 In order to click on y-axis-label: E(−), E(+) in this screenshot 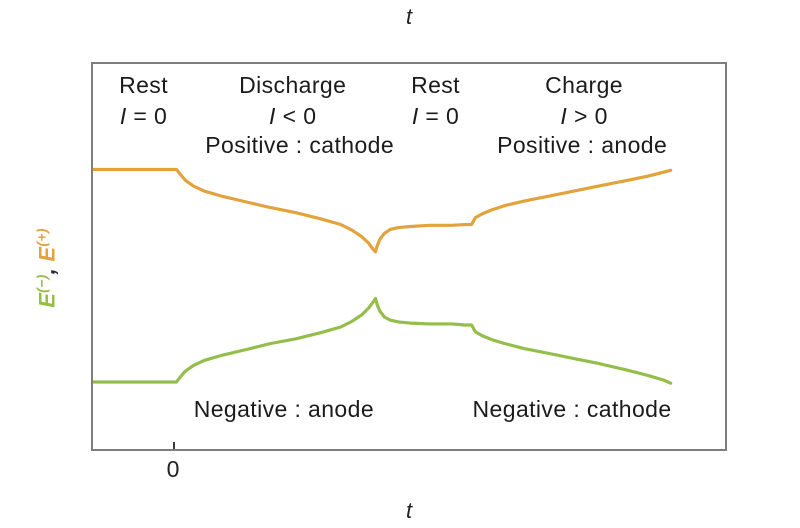, I will do `click(46, 268)`.